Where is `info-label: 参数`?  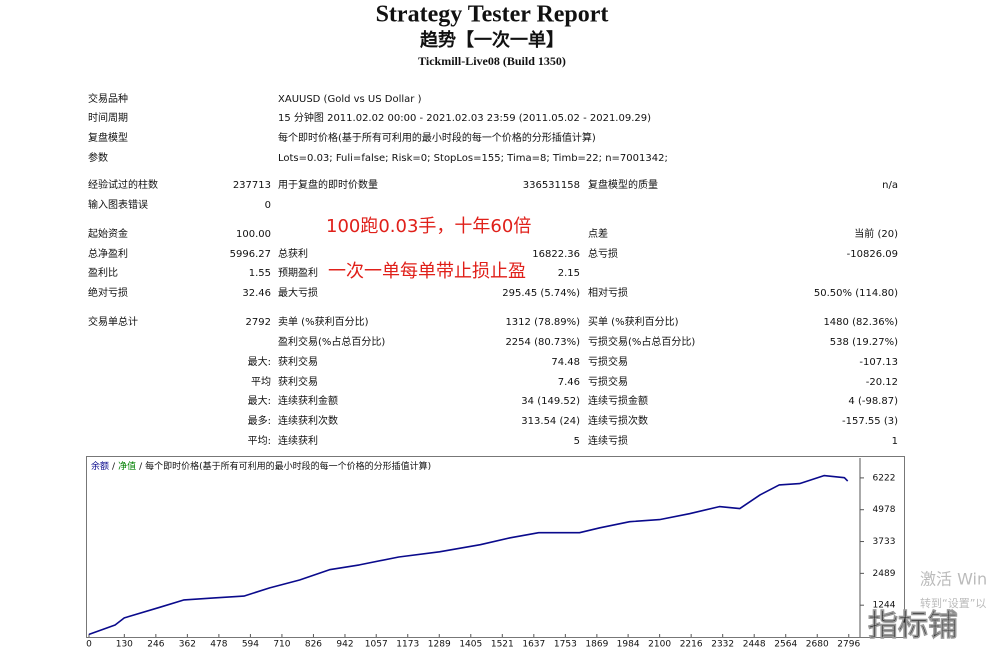
info-label: 参数 is located at coordinates (98, 157).